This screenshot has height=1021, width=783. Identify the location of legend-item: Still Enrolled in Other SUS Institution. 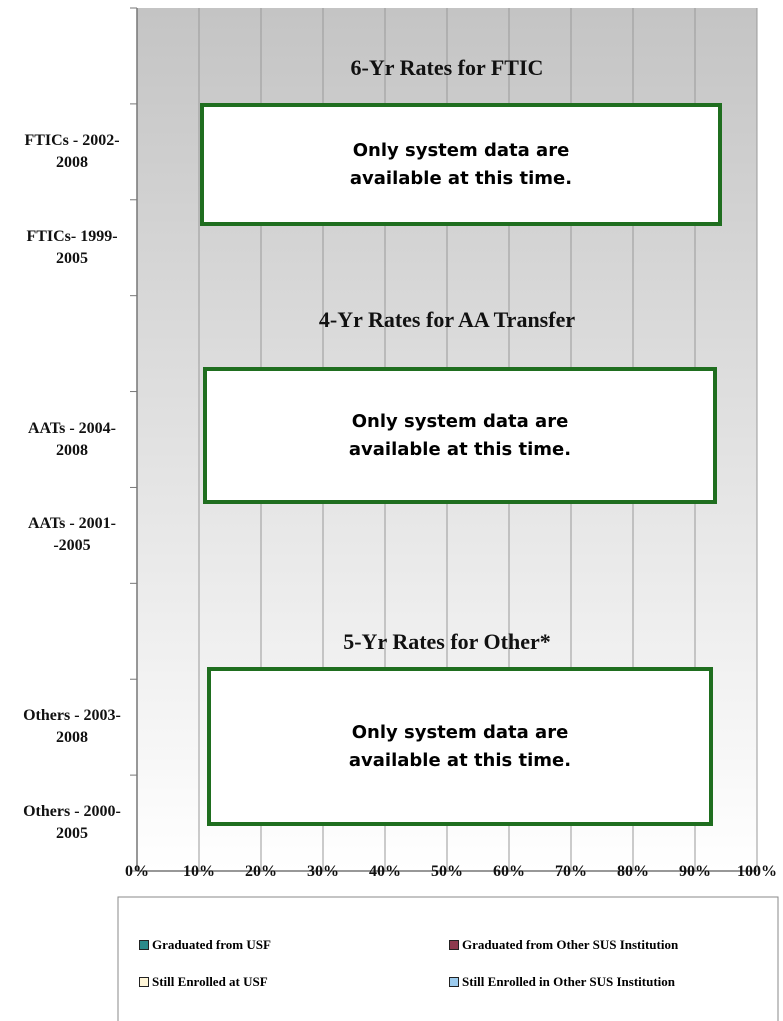
(562, 982).